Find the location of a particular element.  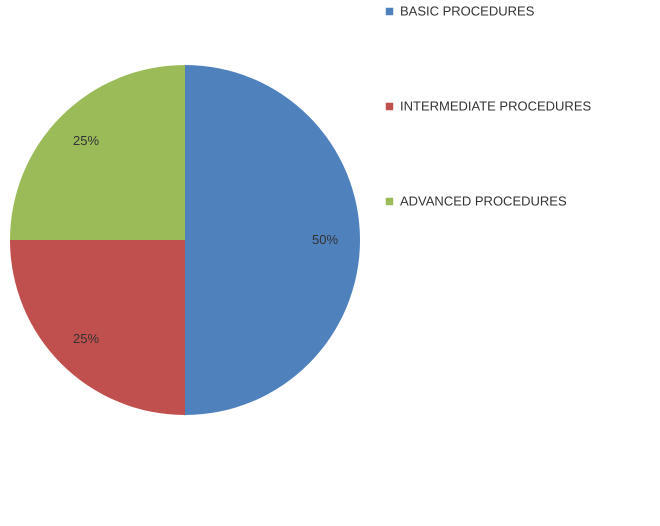

legend-label: BASIC PROCEDURES is located at coordinates (467, 11).